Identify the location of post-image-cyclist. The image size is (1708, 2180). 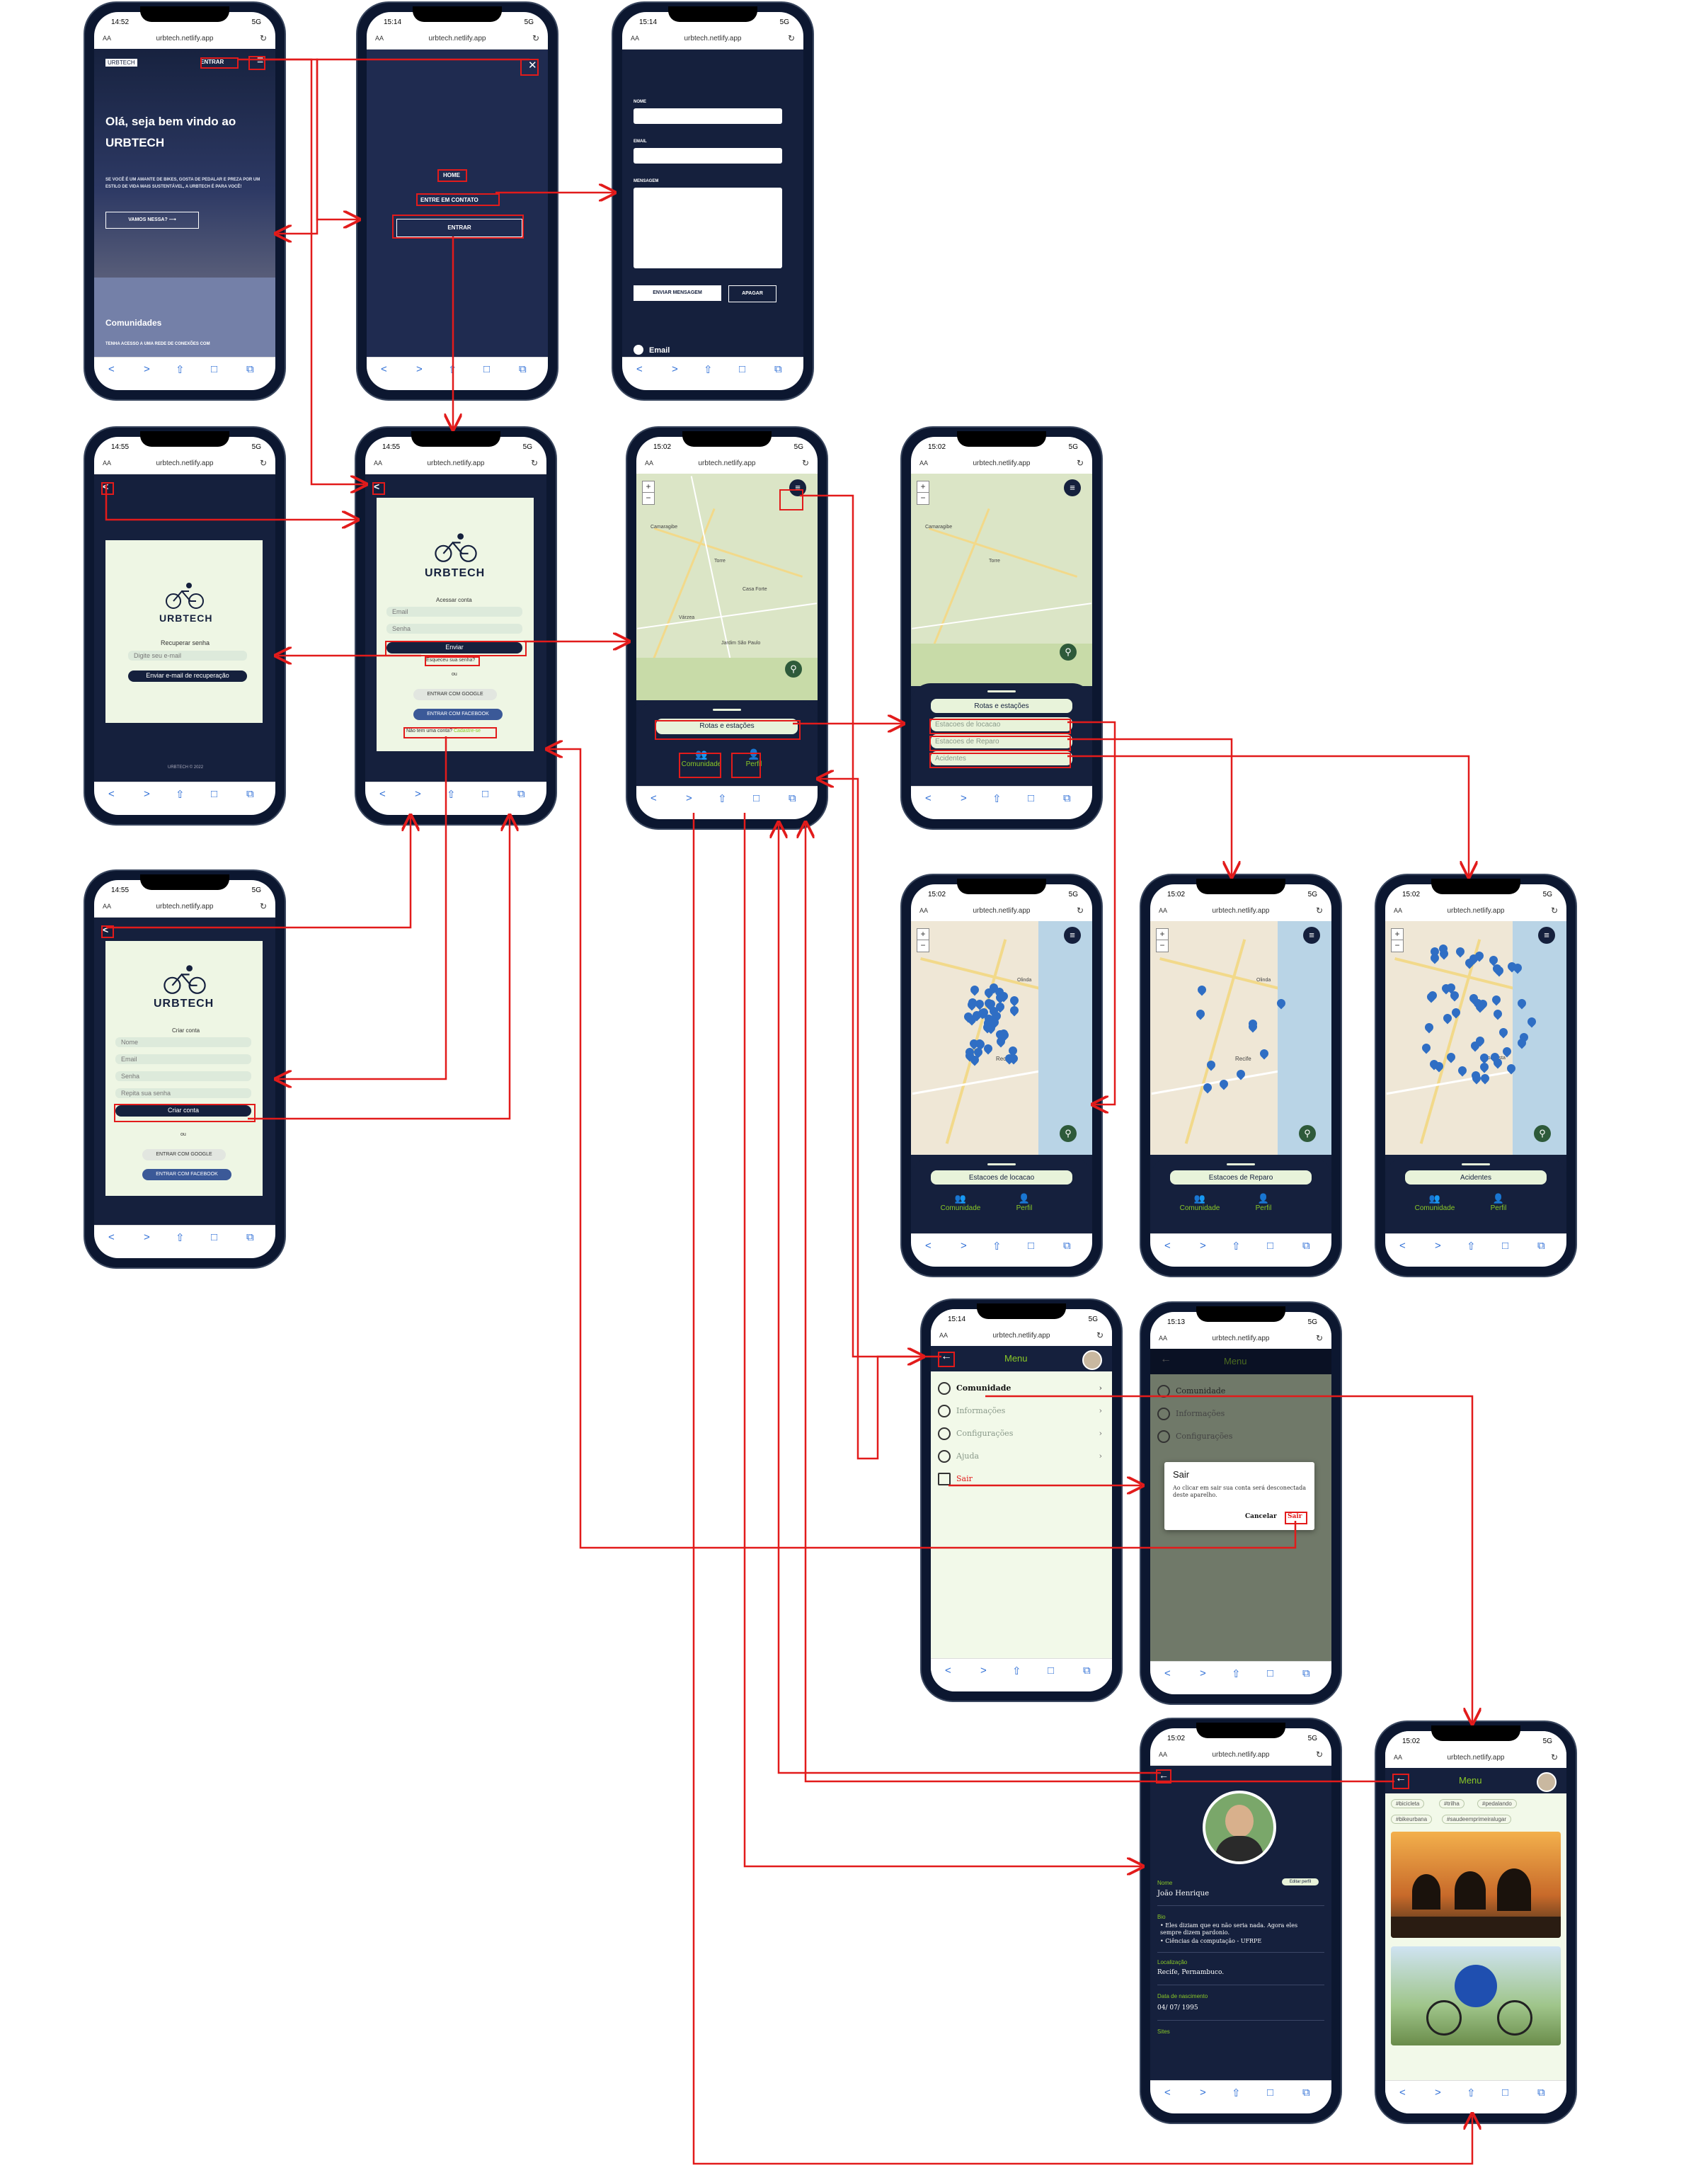
(1476, 1995).